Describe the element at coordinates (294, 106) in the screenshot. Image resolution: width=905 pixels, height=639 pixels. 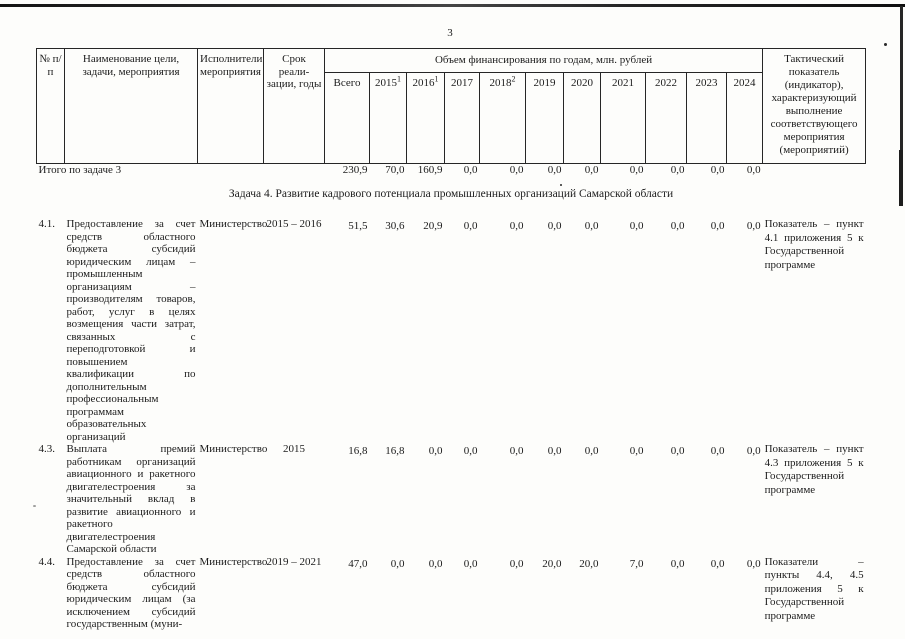
I see `col-header-period: Срок реали­зации, годы` at that location.